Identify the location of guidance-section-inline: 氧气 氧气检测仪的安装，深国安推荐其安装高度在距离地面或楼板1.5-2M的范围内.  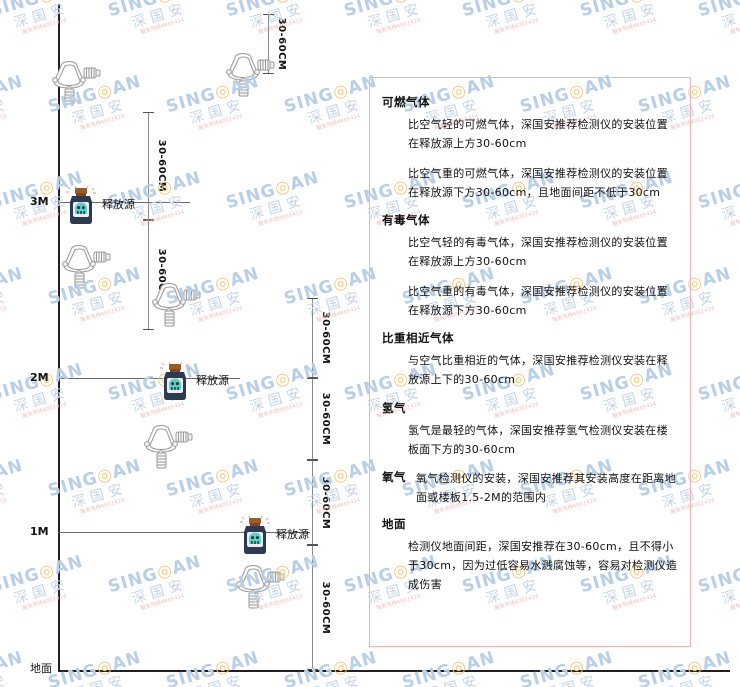
(530, 488).